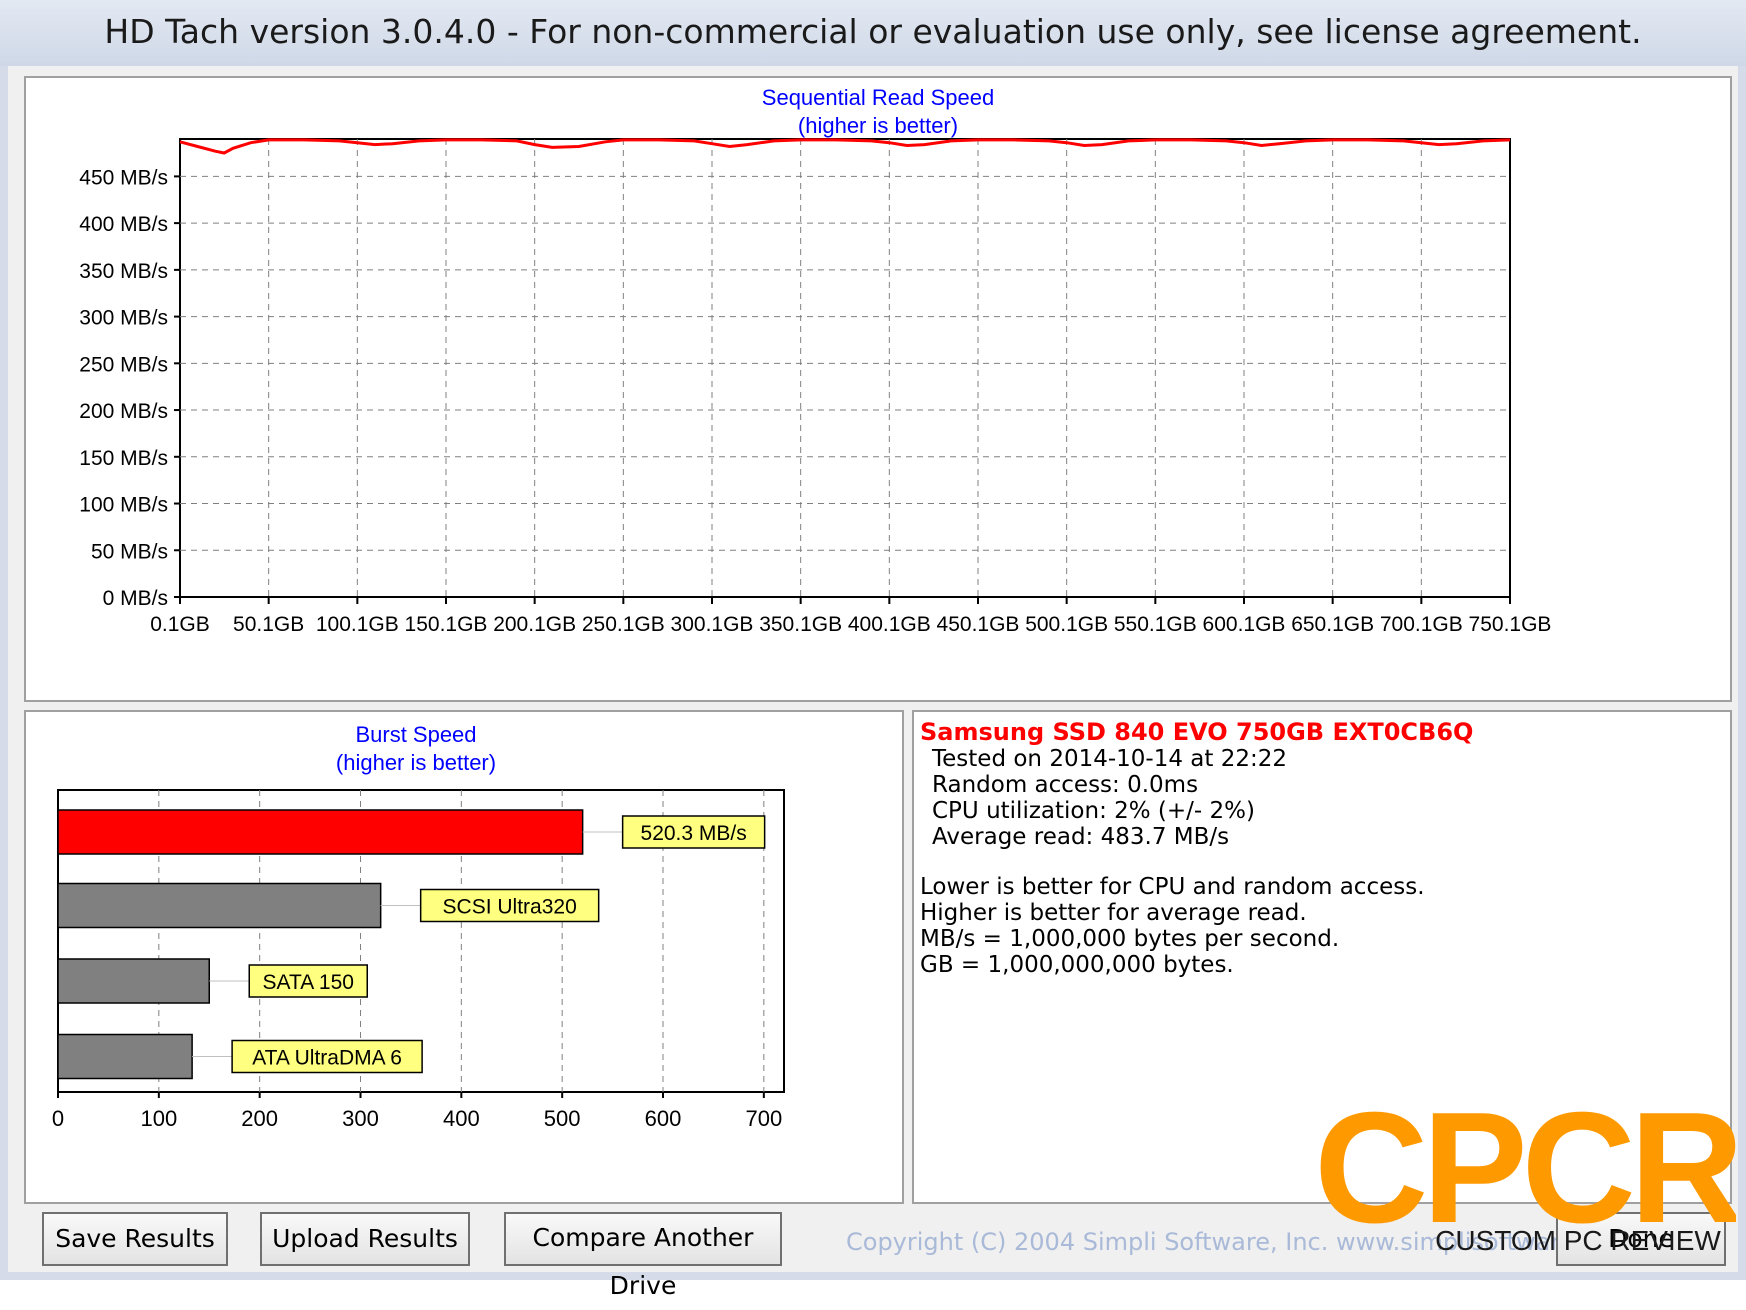  What do you see at coordinates (123, 318) in the screenshot?
I see `seq-y-tick-label: 300 MB/s` at bounding box center [123, 318].